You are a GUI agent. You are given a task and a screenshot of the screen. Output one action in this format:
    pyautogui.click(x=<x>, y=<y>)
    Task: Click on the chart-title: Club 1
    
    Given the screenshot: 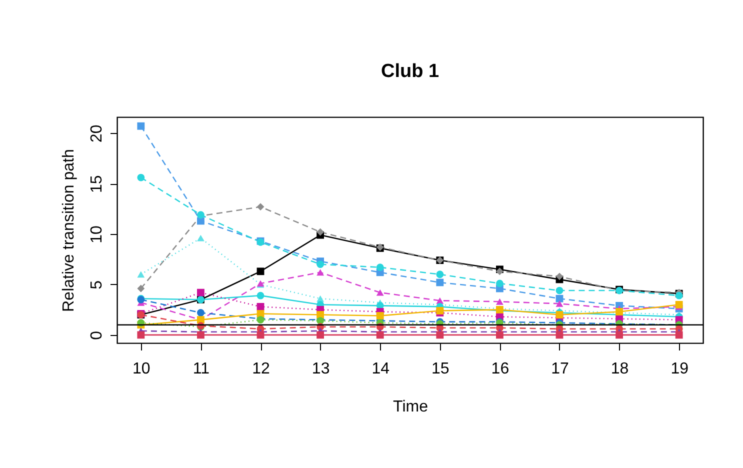 What is the action you would take?
    pyautogui.click(x=410, y=71)
    